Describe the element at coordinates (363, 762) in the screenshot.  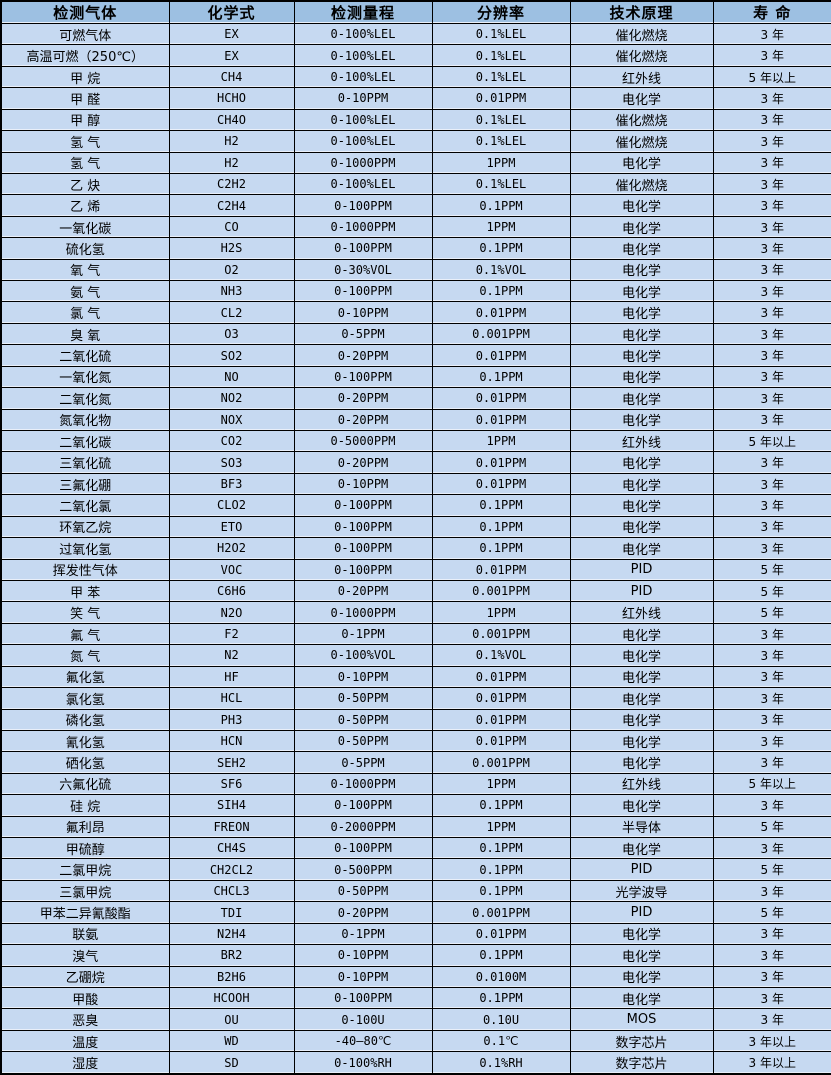
I see `detection-range-cell: 0-5PPM` at that location.